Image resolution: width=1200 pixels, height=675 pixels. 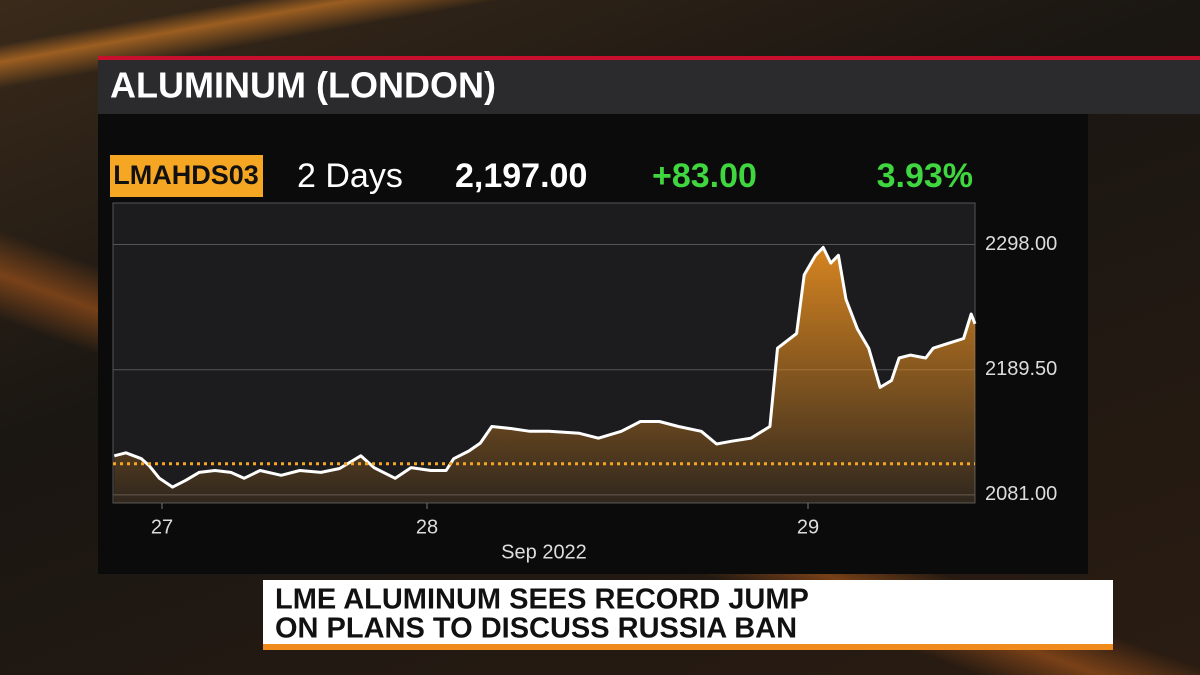 I want to click on title-accent, so click(x=649, y=58).